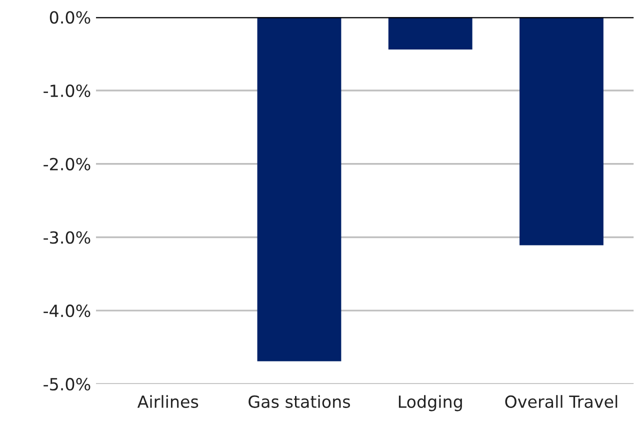  Describe the element at coordinates (561, 401) in the screenshot. I see `x-tick-label: Overall Travel` at that location.